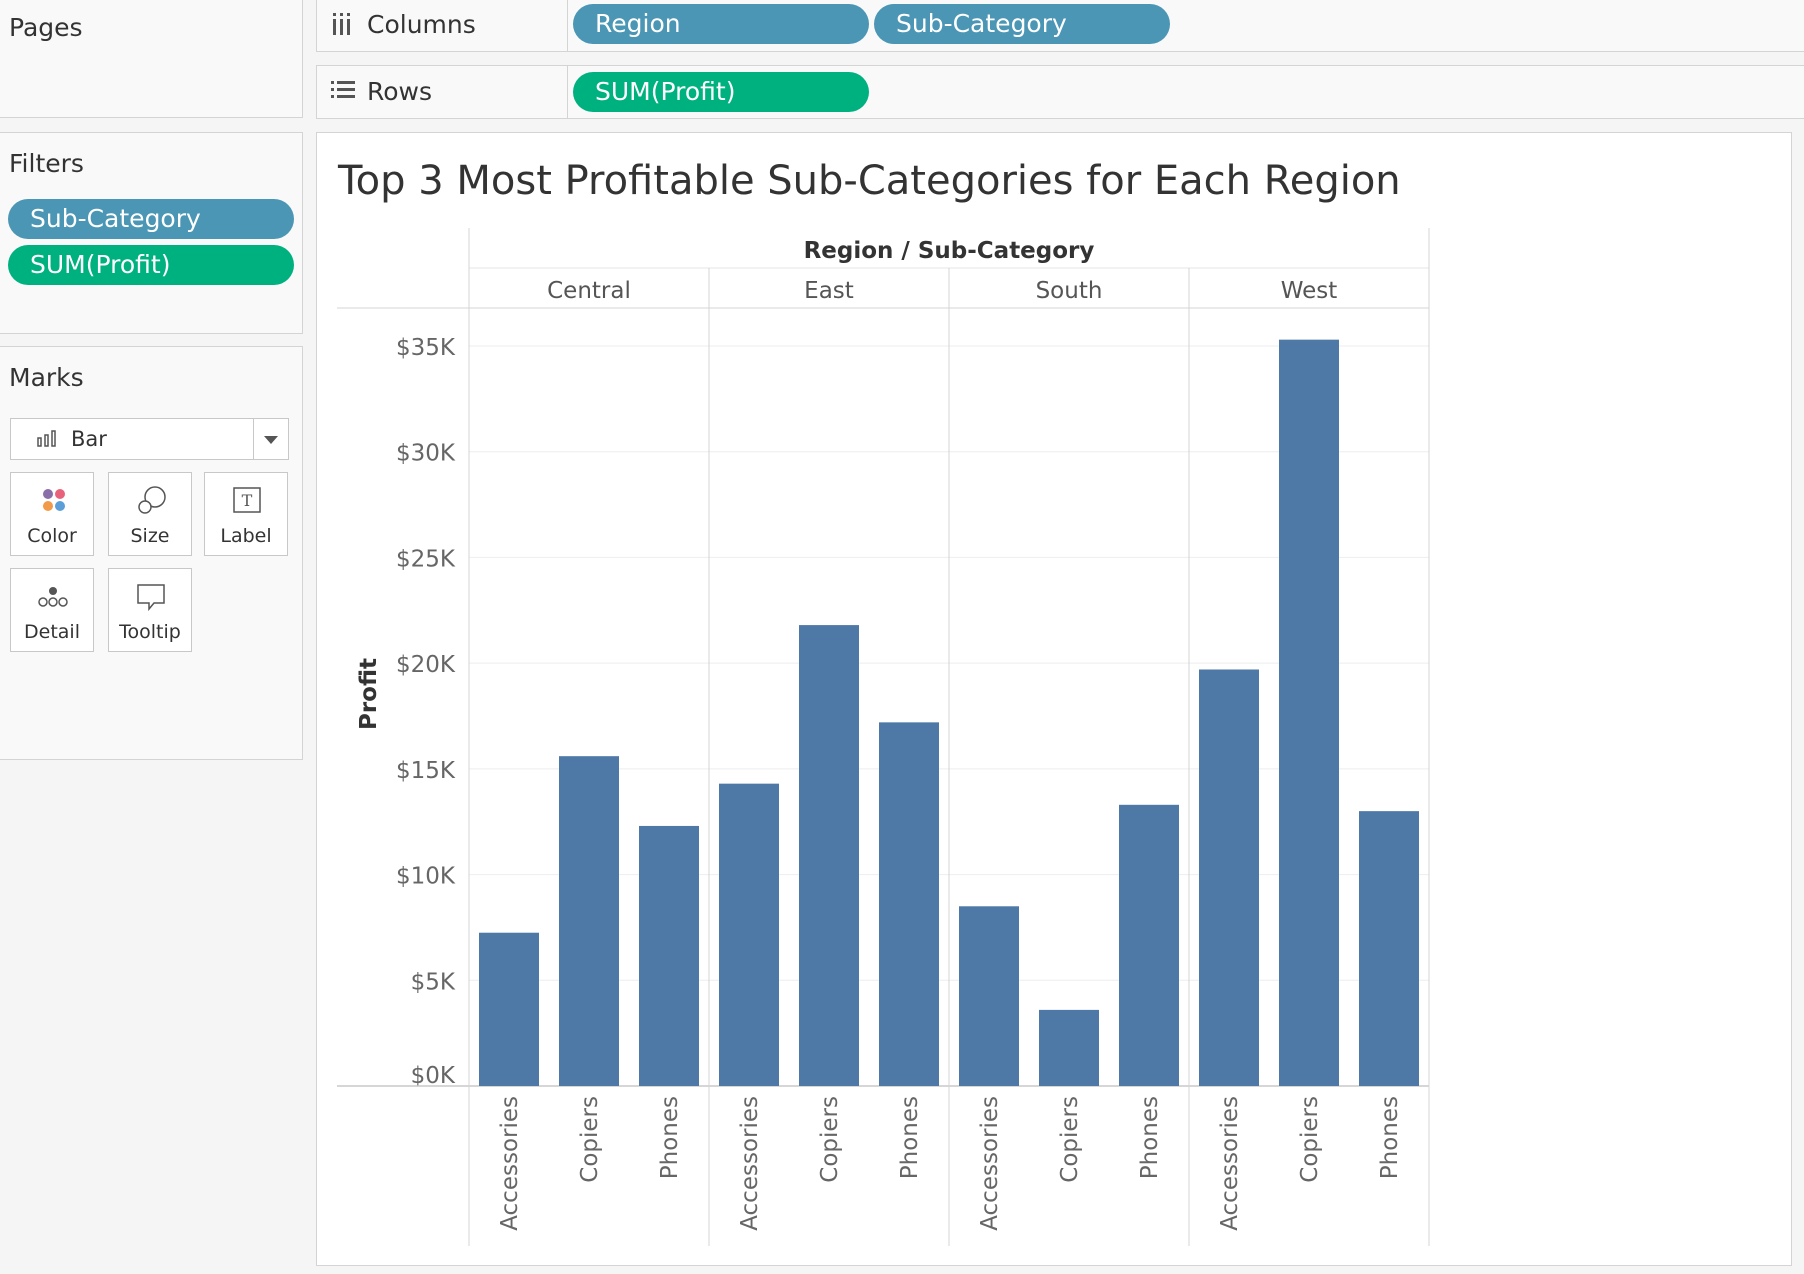  I want to click on detail-dots-icon, so click(53, 597).